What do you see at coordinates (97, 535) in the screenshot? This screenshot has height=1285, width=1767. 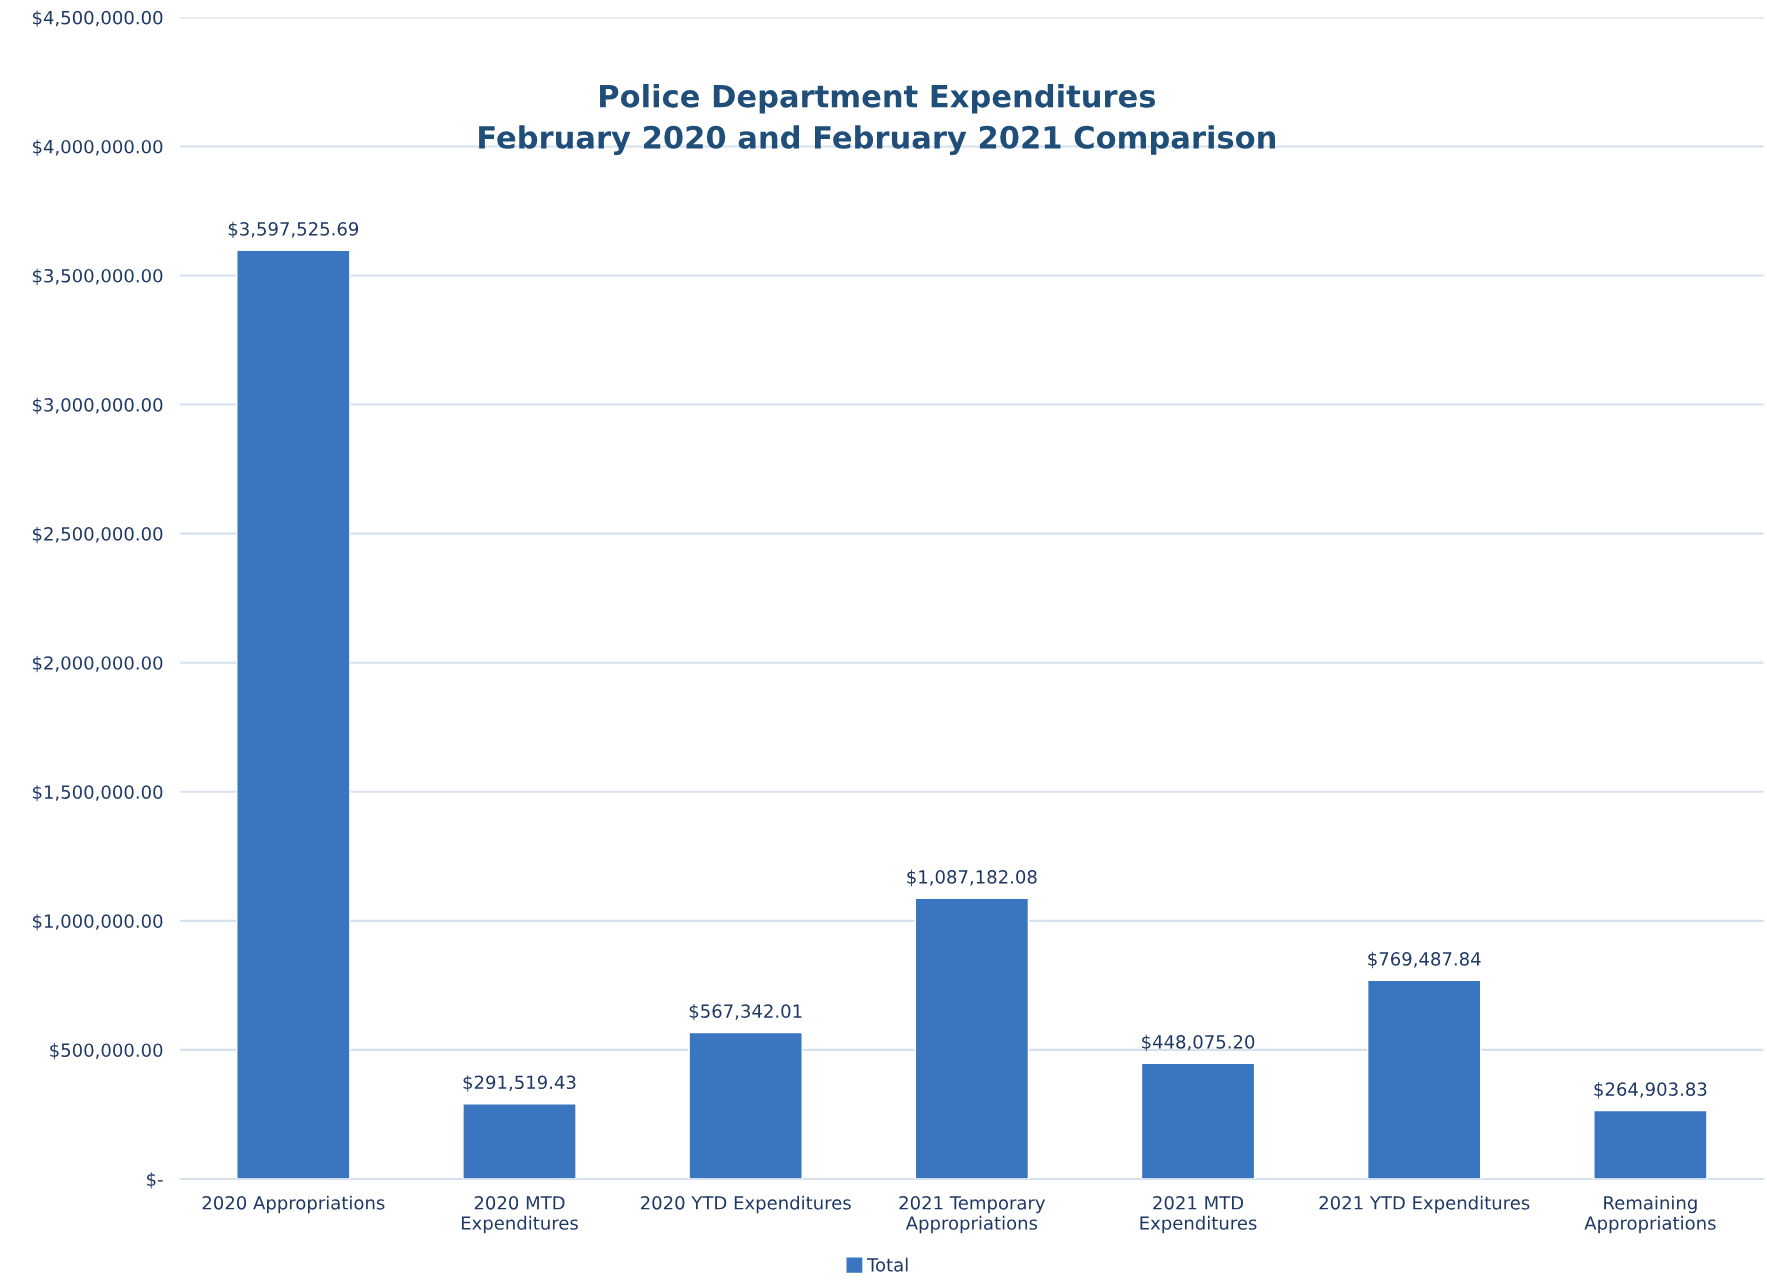 I see `y-tick-label: $2,500,000.00` at bounding box center [97, 535].